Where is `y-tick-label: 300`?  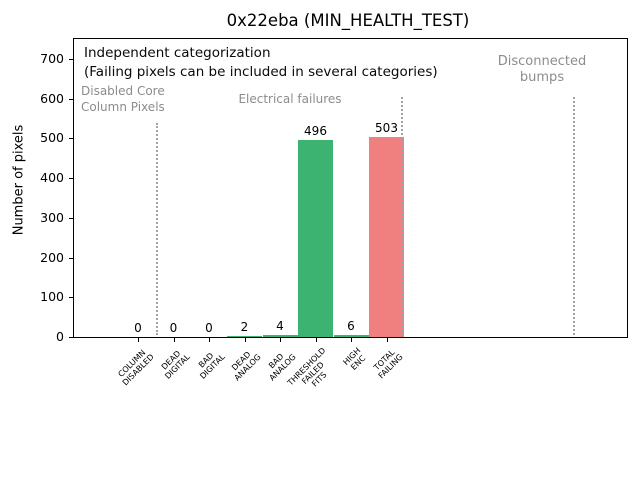
y-tick-label: 300 is located at coordinates (52, 217).